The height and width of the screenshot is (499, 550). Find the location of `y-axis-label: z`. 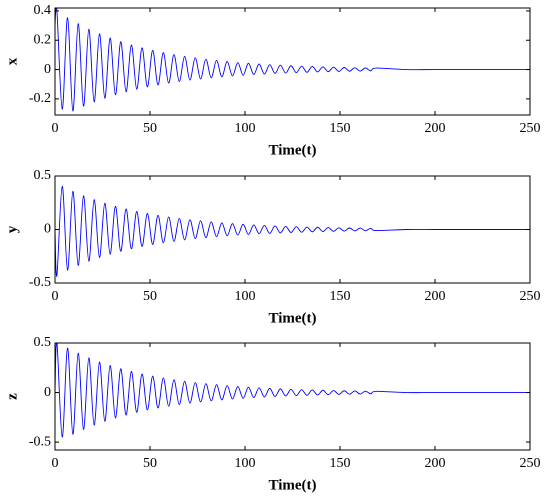

y-axis-label: z is located at coordinates (12, 396).